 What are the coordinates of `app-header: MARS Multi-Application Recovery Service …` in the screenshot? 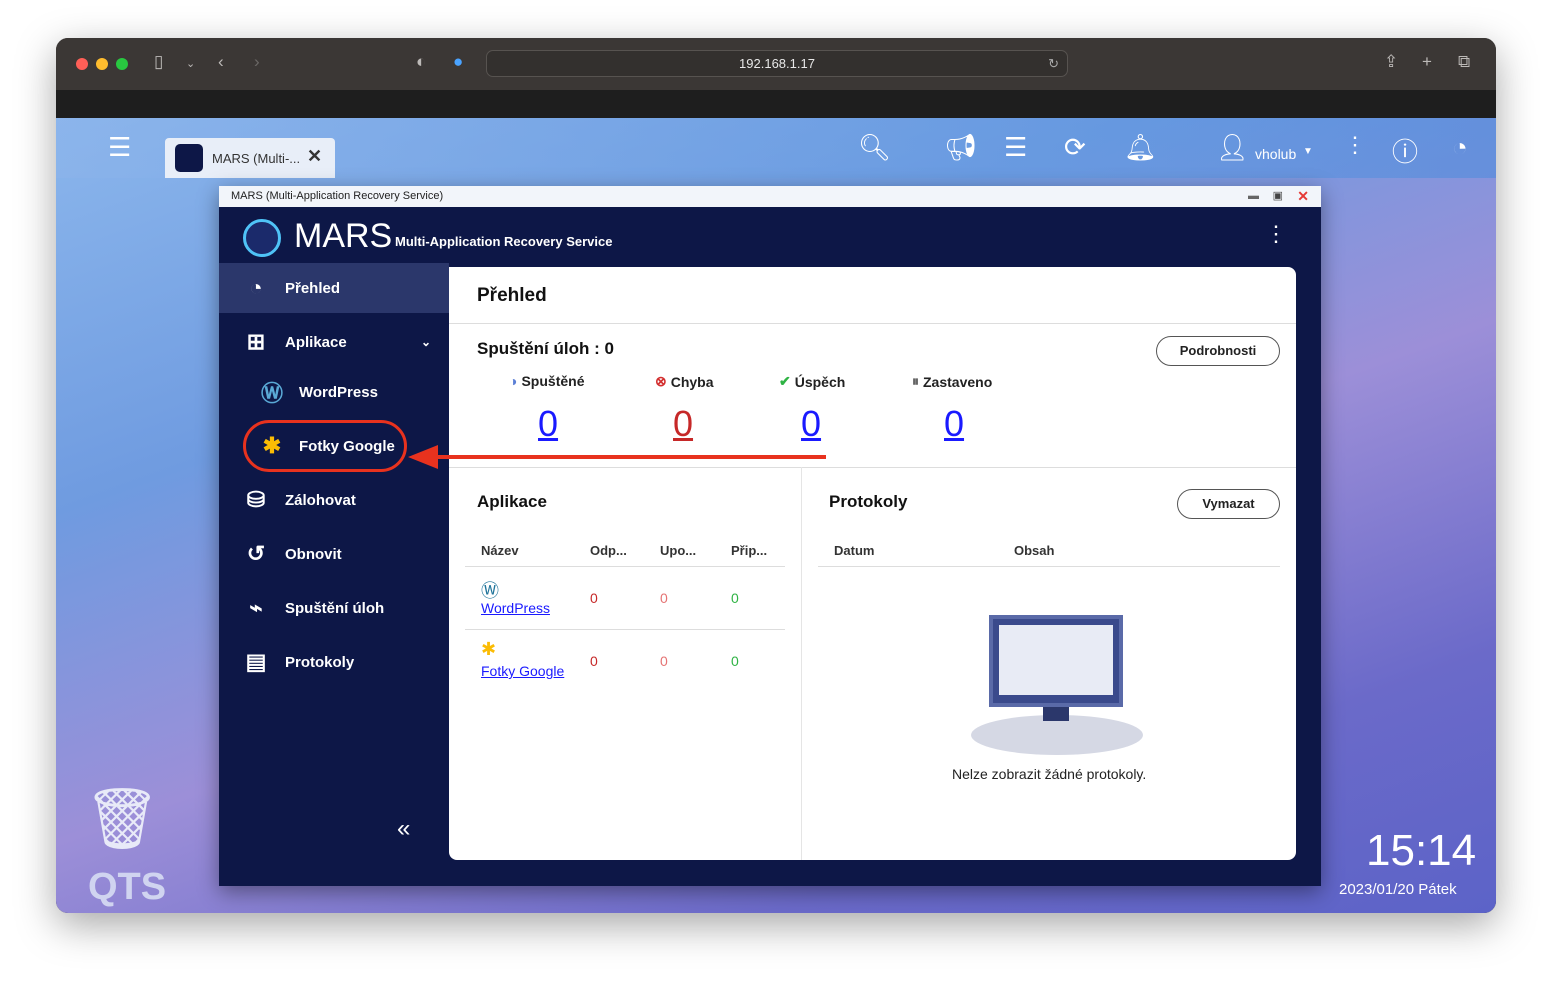 It's located at (770, 237).